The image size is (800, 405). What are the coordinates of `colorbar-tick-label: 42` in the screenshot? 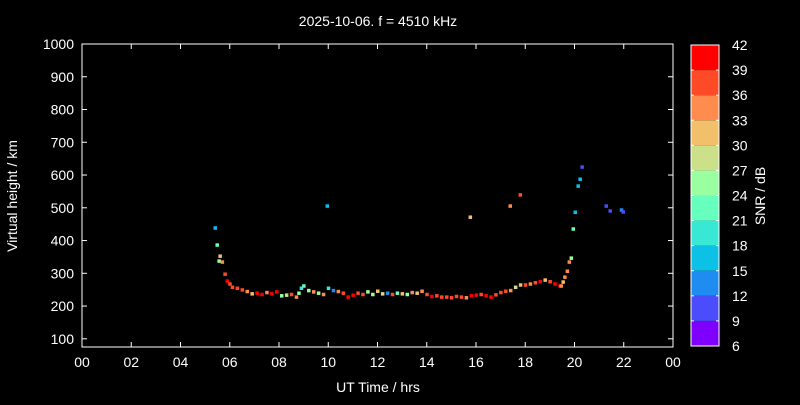 It's located at (740, 45).